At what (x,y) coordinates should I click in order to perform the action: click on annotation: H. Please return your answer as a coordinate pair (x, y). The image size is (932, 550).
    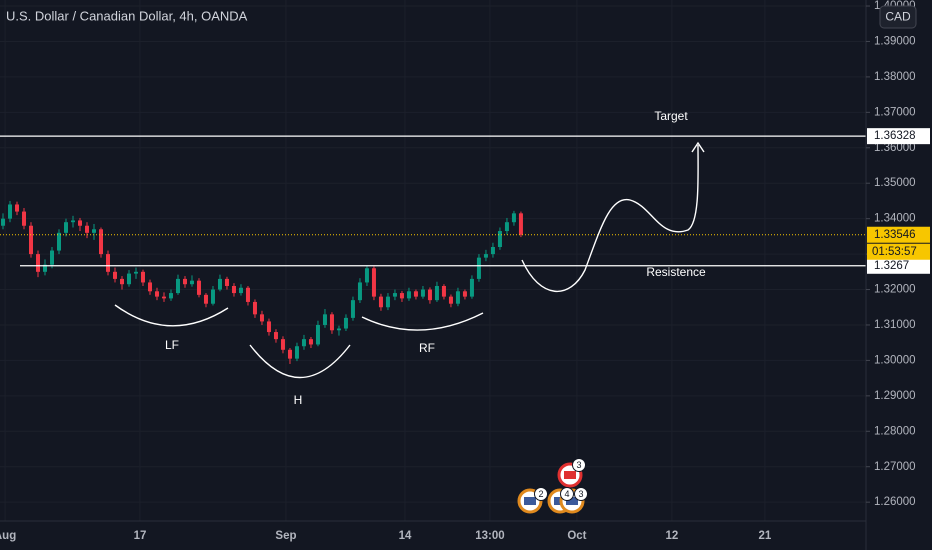
    Looking at the image, I should click on (298, 400).